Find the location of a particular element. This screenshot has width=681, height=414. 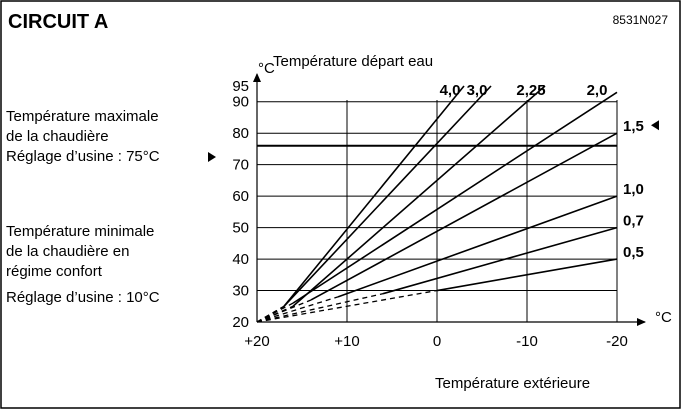

y-axis-label: Température départ eau is located at coordinates (353, 61).